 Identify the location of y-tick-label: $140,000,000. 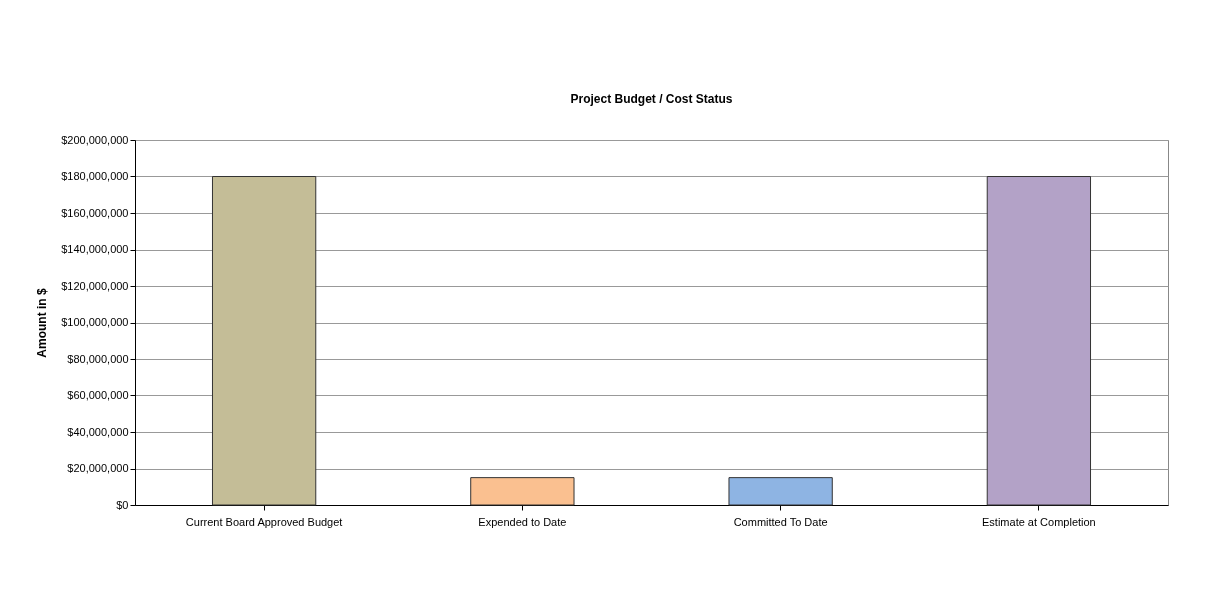
(95, 249).